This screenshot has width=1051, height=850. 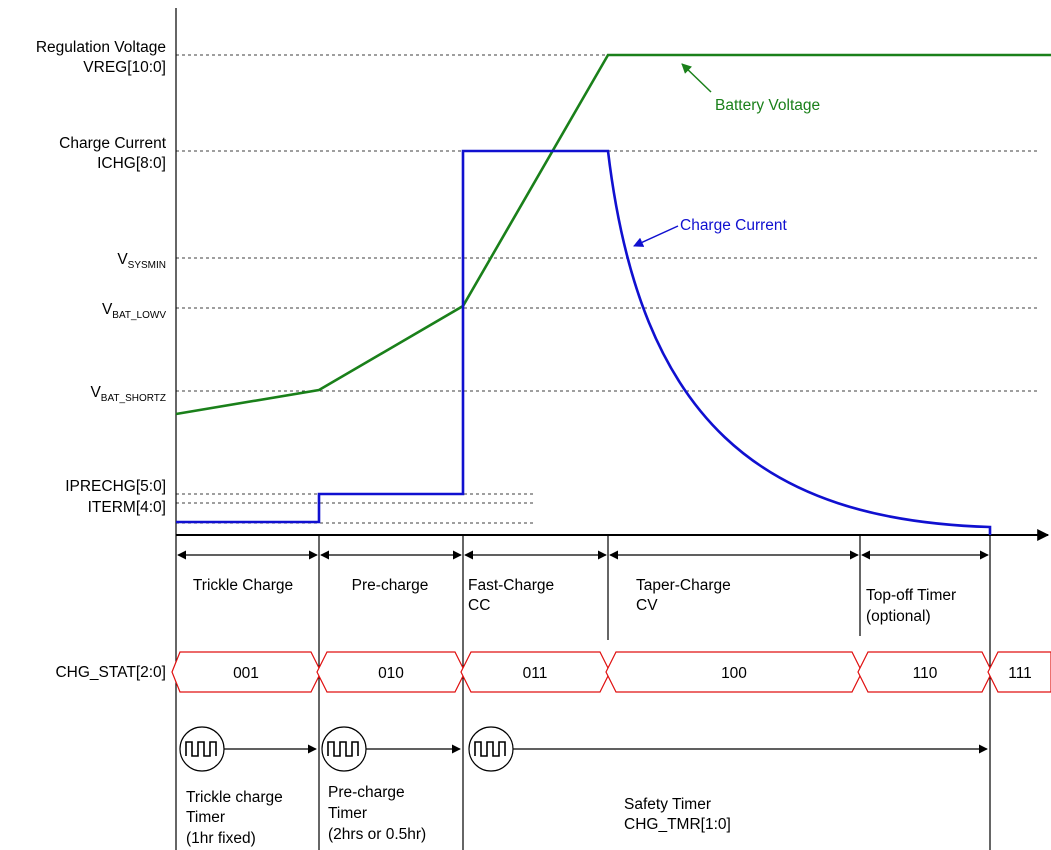 What do you see at coordinates (344, 749) in the screenshot?
I see `precharge-timer-clock-icon` at bounding box center [344, 749].